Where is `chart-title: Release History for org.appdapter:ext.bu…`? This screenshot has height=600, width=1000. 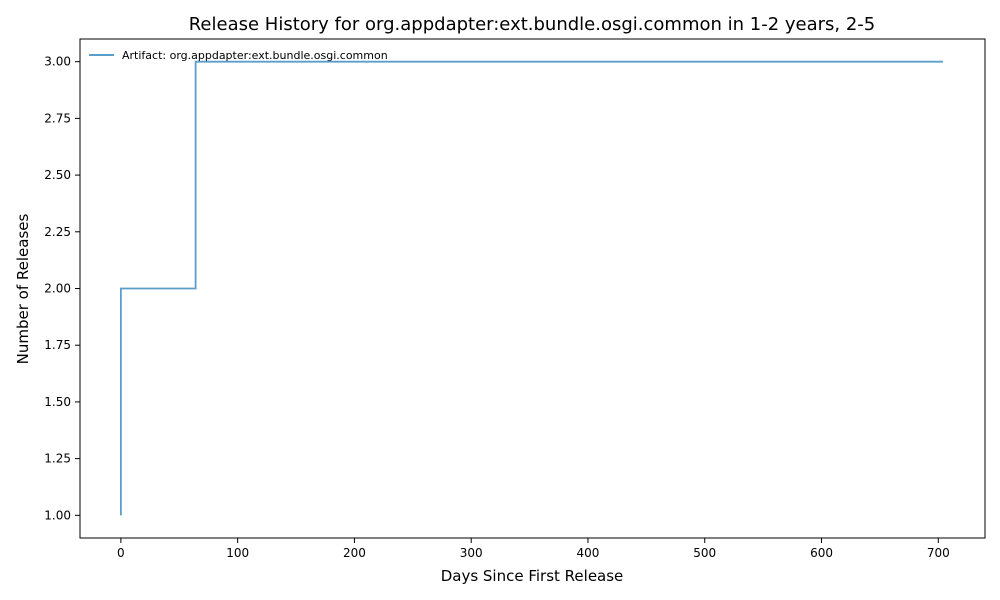 chart-title: Release History for org.appdapter:ext.bu… is located at coordinates (532, 24).